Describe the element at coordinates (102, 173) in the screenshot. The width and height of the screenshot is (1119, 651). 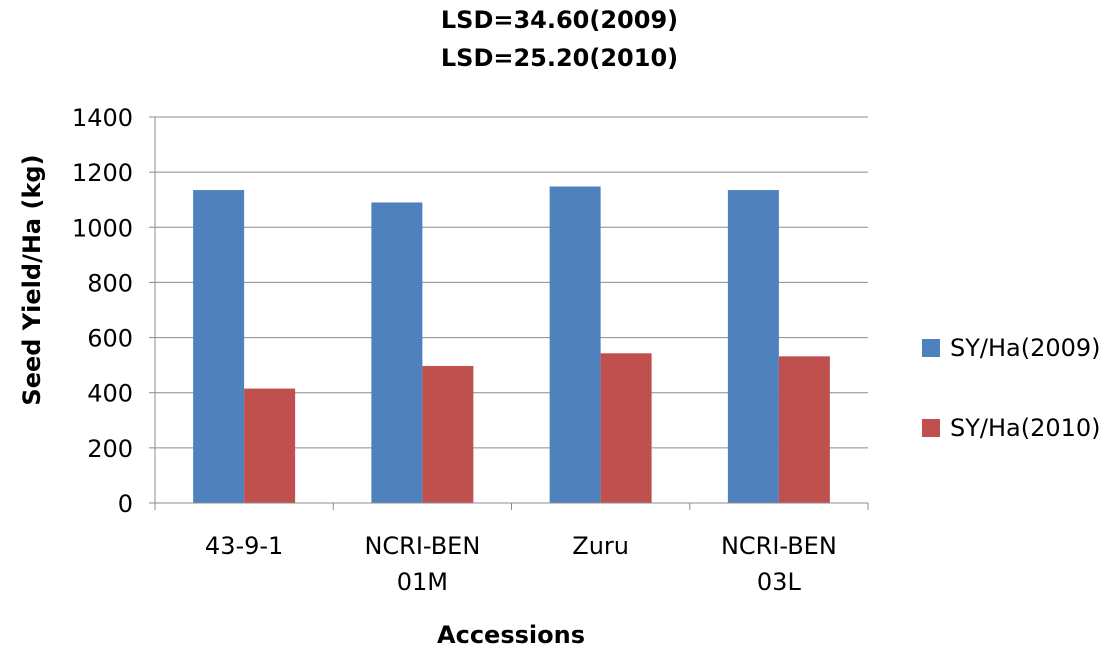
I see `y-tick-label: 1200` at that location.